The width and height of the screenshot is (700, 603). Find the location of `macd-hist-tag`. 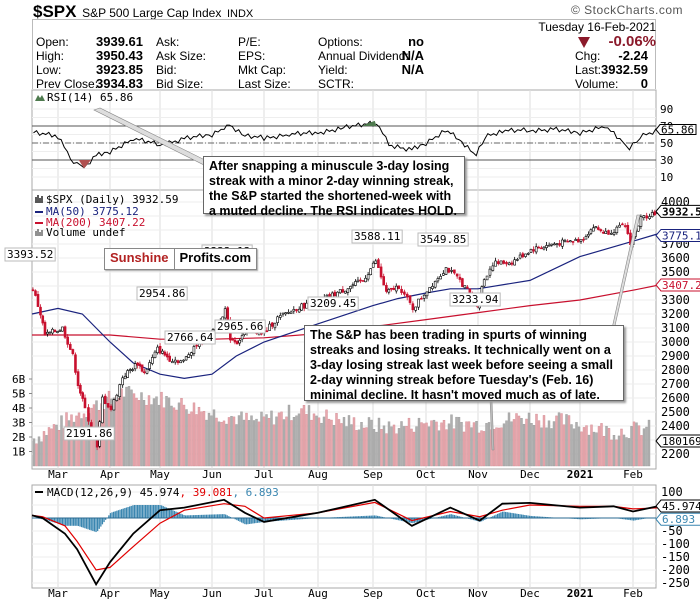

macd-hist-tag is located at coordinates (677, 519).